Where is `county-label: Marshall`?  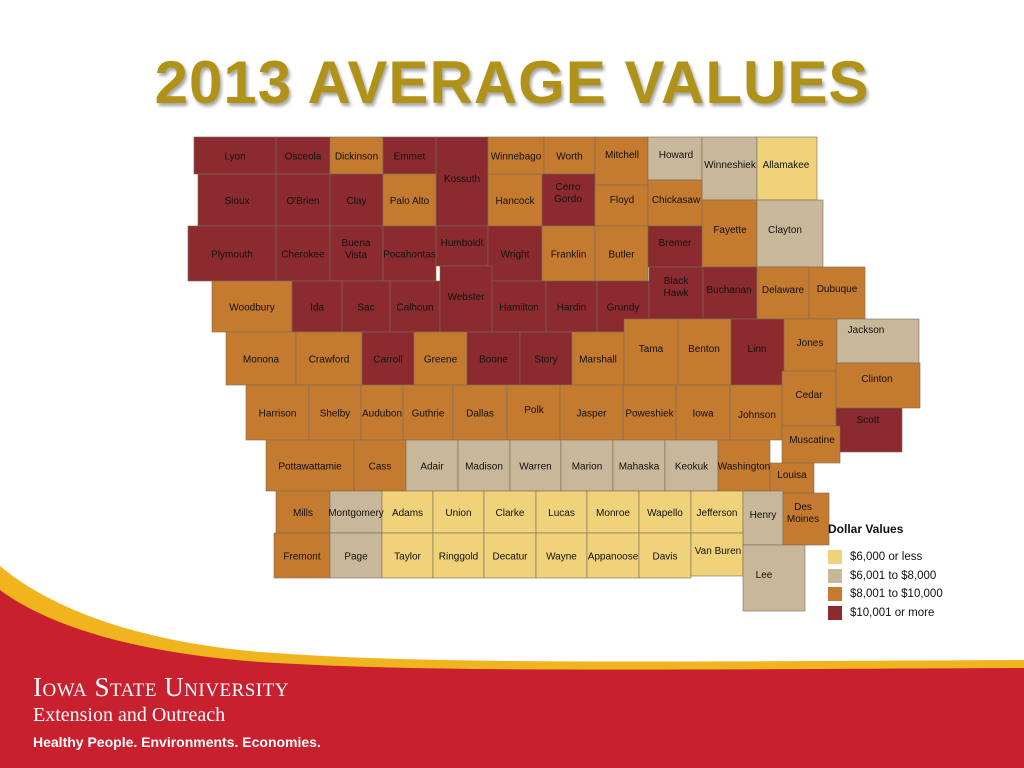
county-label: Marshall is located at coordinates (598, 360).